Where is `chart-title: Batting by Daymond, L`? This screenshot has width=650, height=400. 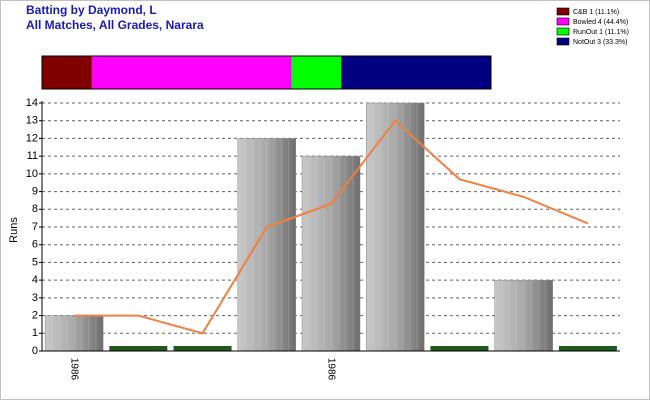 chart-title: Batting by Daymond, L is located at coordinates (91, 10).